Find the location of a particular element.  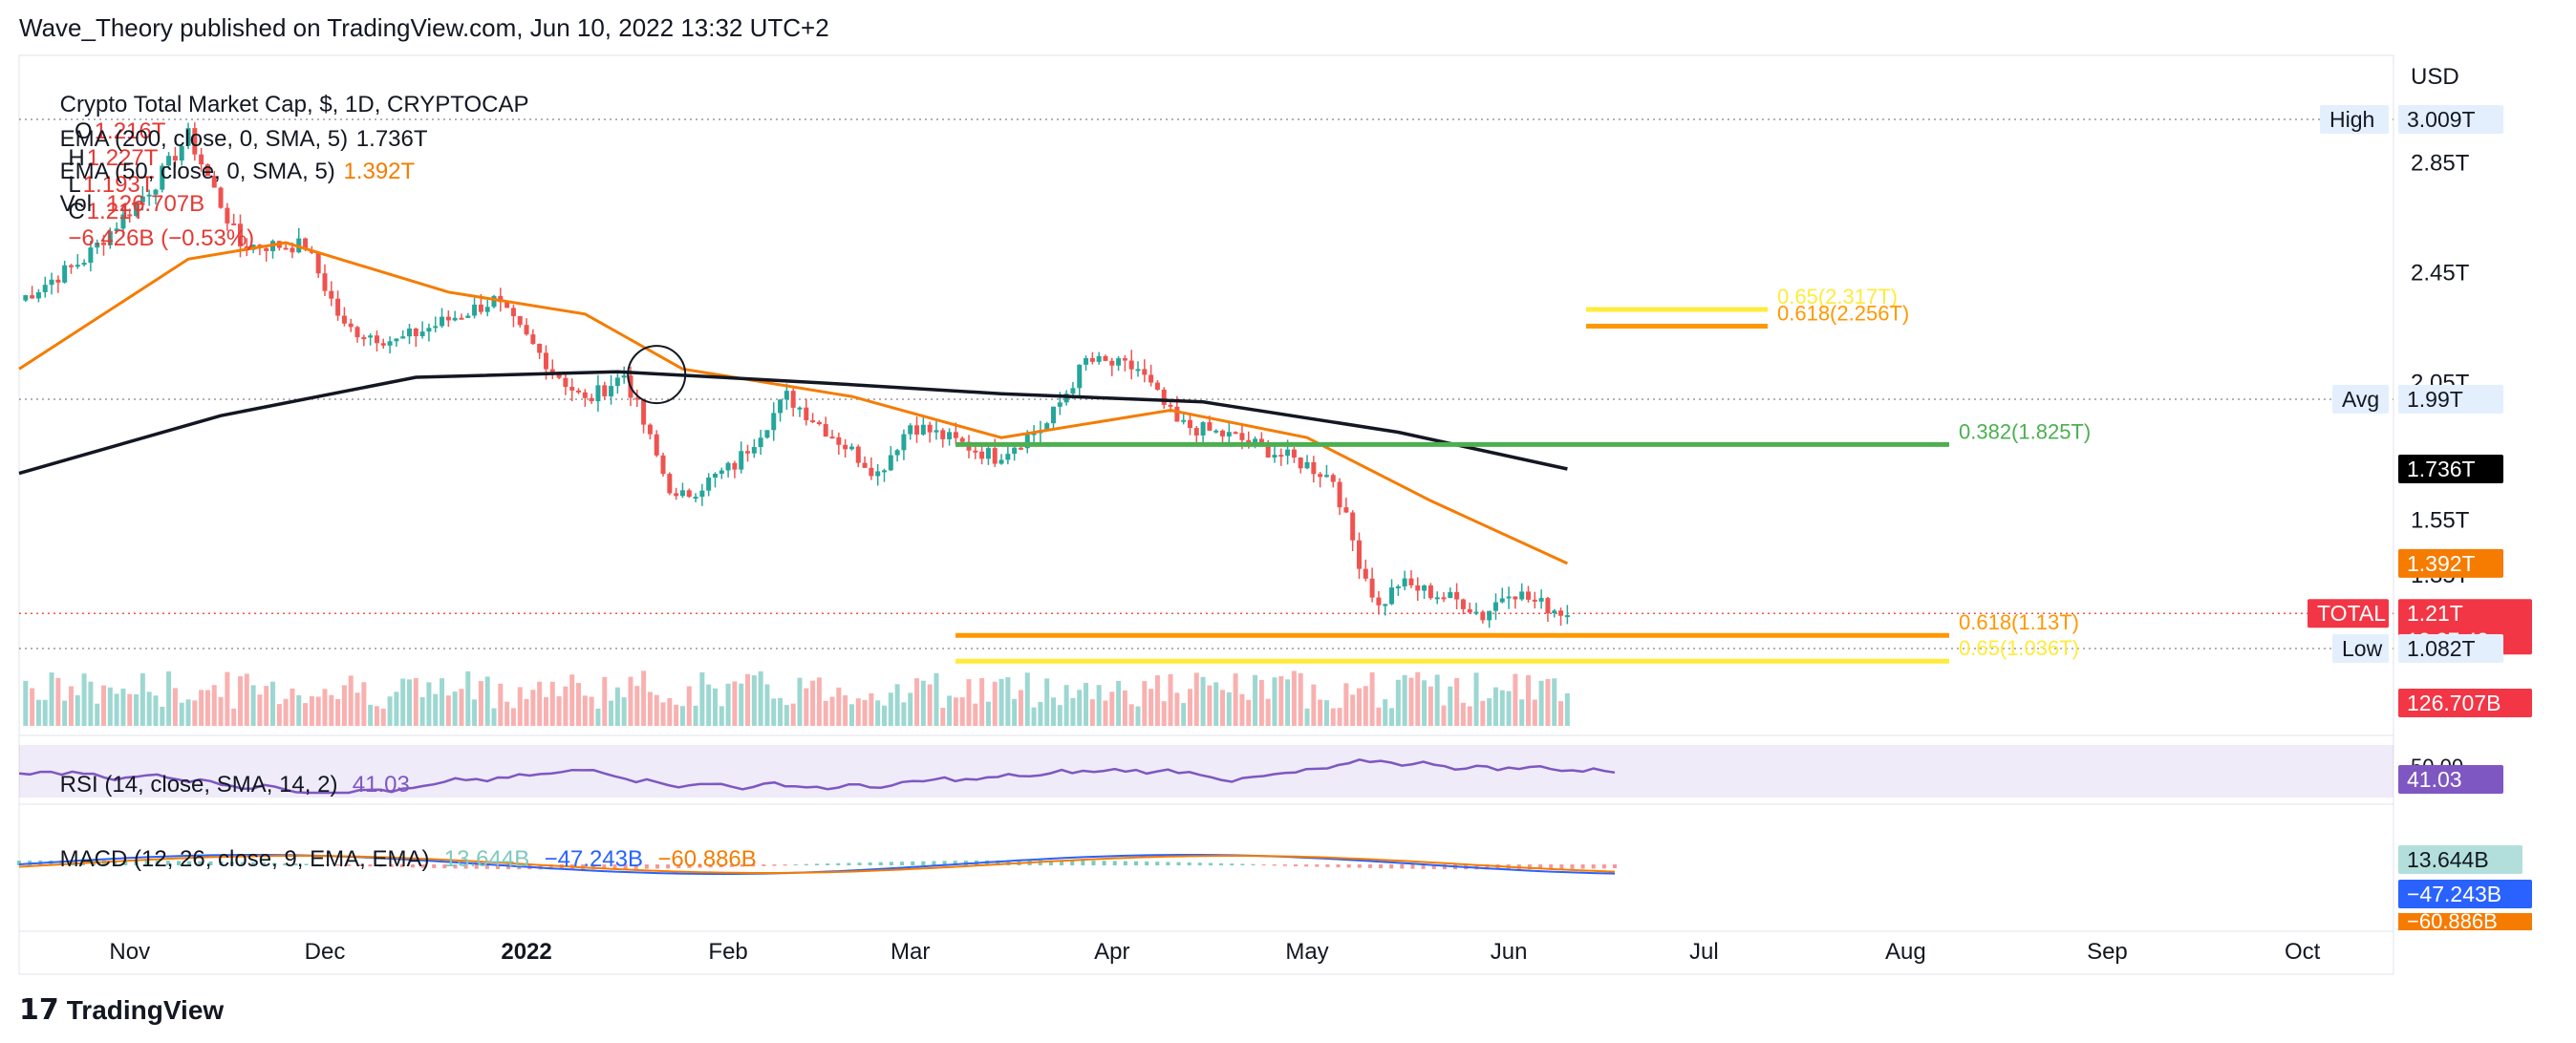

fib-label: 0.382(1.825T) is located at coordinates (2025, 431).